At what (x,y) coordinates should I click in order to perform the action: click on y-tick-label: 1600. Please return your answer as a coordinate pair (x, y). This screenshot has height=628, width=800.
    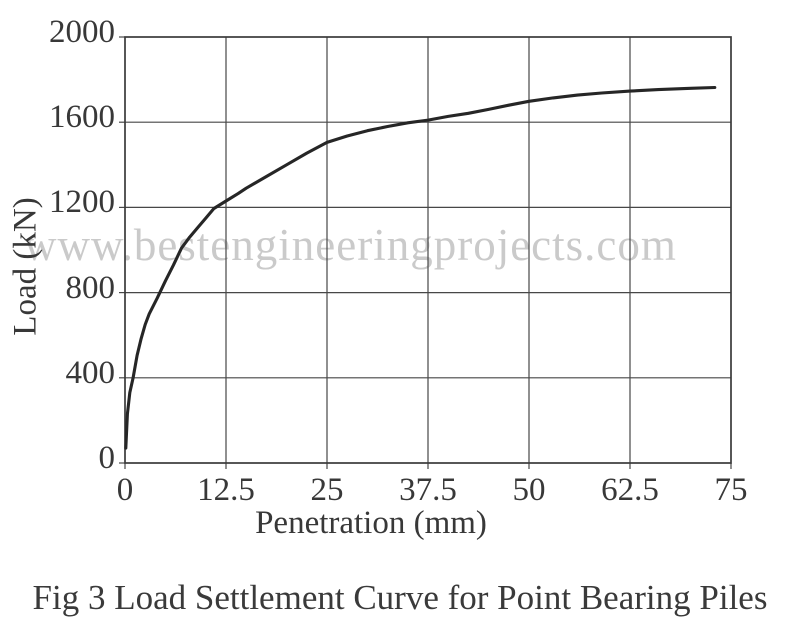
    Looking at the image, I should click on (82, 117).